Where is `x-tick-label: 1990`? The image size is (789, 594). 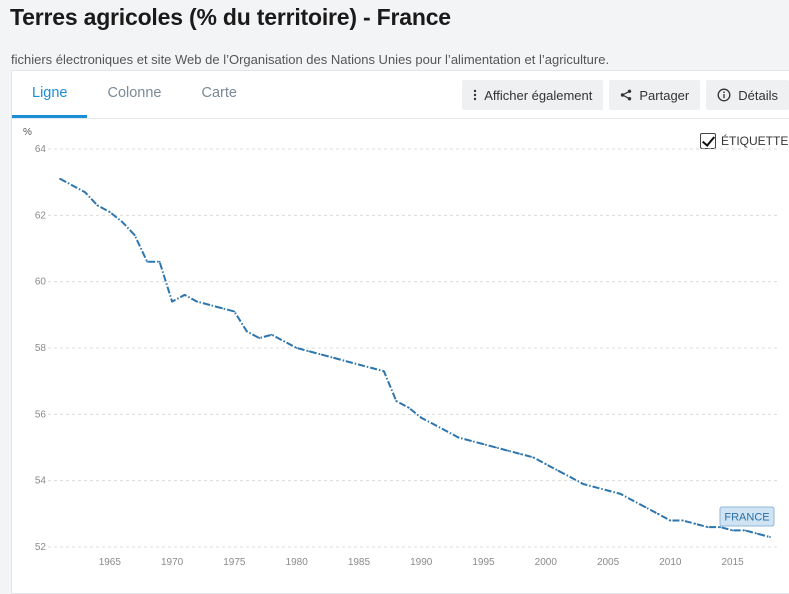 x-tick-label: 1990 is located at coordinates (421, 562).